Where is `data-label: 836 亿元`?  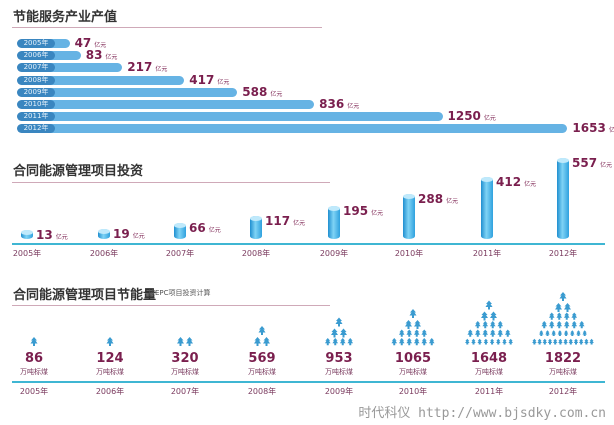 data-label: 836 亿元 is located at coordinates (339, 104).